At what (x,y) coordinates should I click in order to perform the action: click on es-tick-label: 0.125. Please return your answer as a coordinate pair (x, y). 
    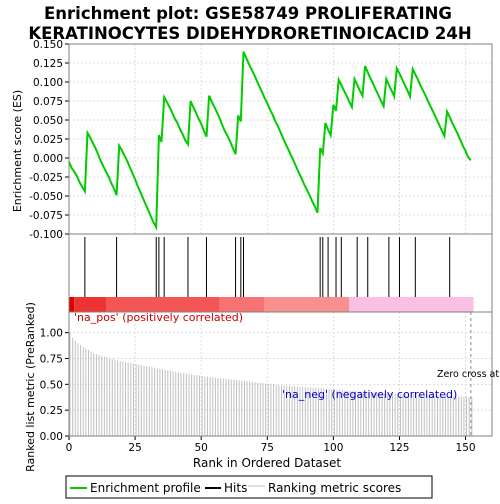
    Looking at the image, I should click on (48, 64).